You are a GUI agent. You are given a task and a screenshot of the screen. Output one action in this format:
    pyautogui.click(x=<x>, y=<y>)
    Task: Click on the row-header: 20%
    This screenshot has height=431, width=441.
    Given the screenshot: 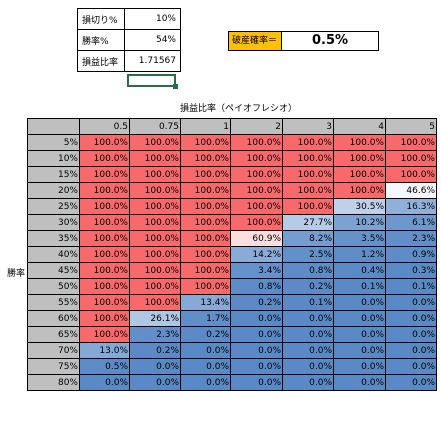 What is the action you would take?
    pyautogui.click(x=53, y=190)
    